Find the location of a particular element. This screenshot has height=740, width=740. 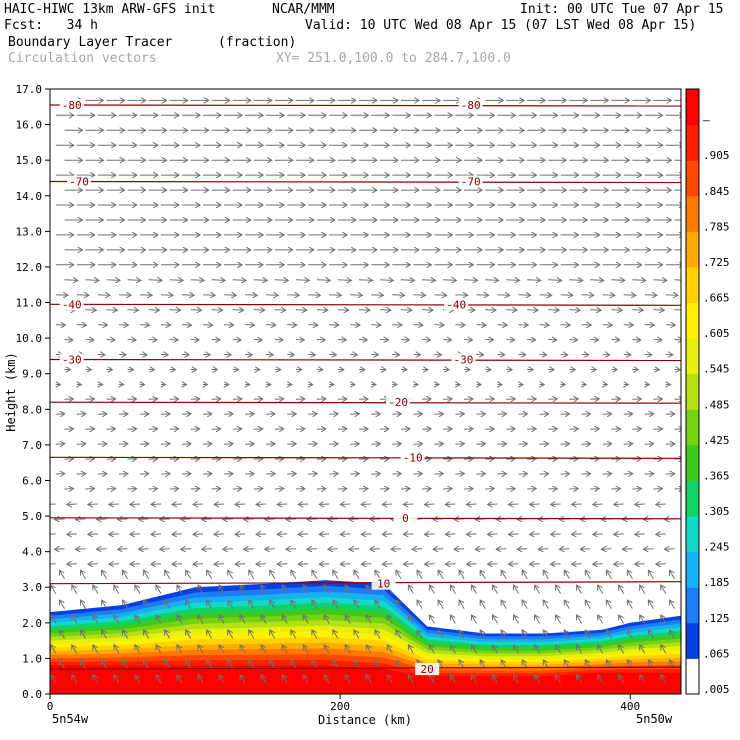

init-time: Init: 00 UTC Tue 07 Apr 15 is located at coordinates (622, 9).